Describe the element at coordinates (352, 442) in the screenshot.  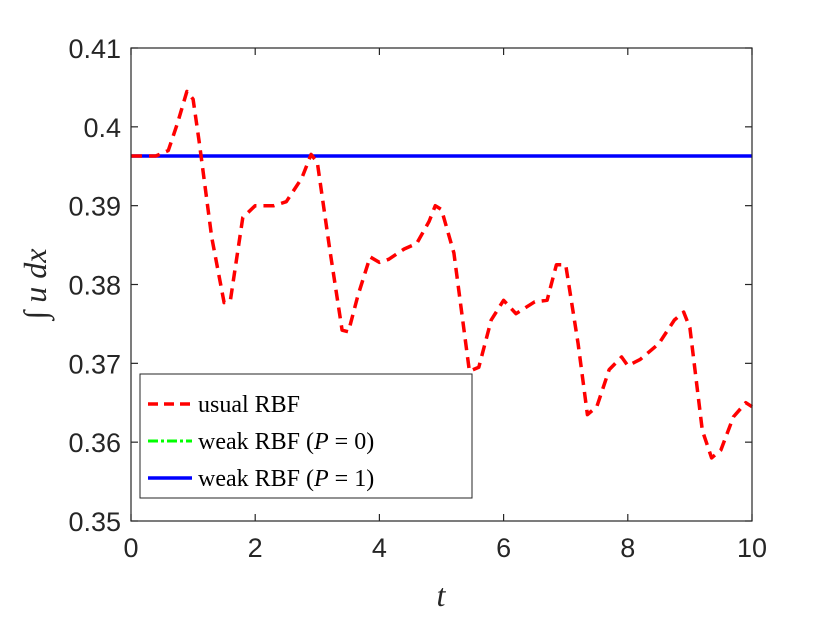
I see `legend-label-weak-rbf-p0-suffix: = 0)` at that location.